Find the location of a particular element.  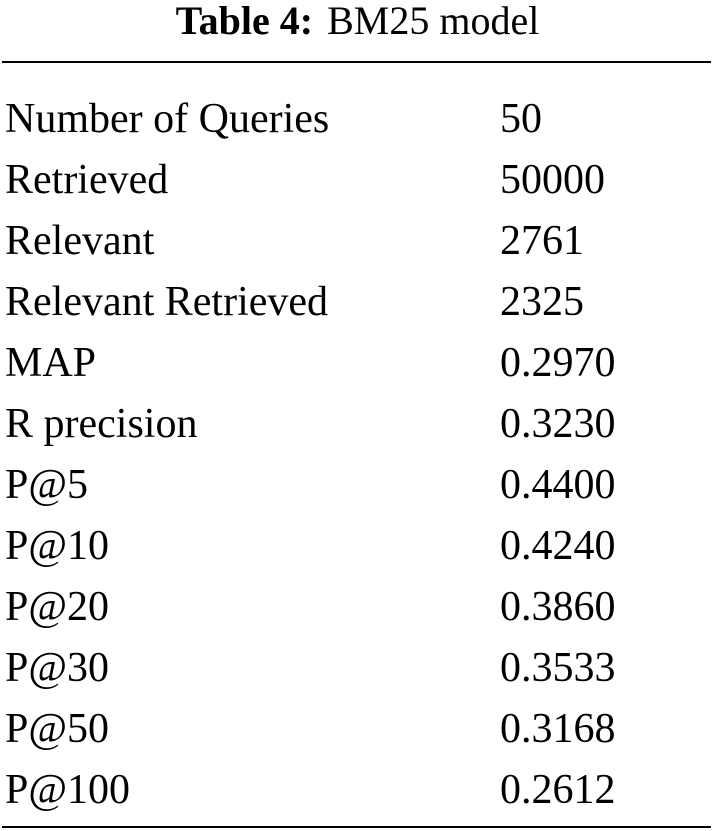

caption-label: Table 4: is located at coordinates (244, 21).